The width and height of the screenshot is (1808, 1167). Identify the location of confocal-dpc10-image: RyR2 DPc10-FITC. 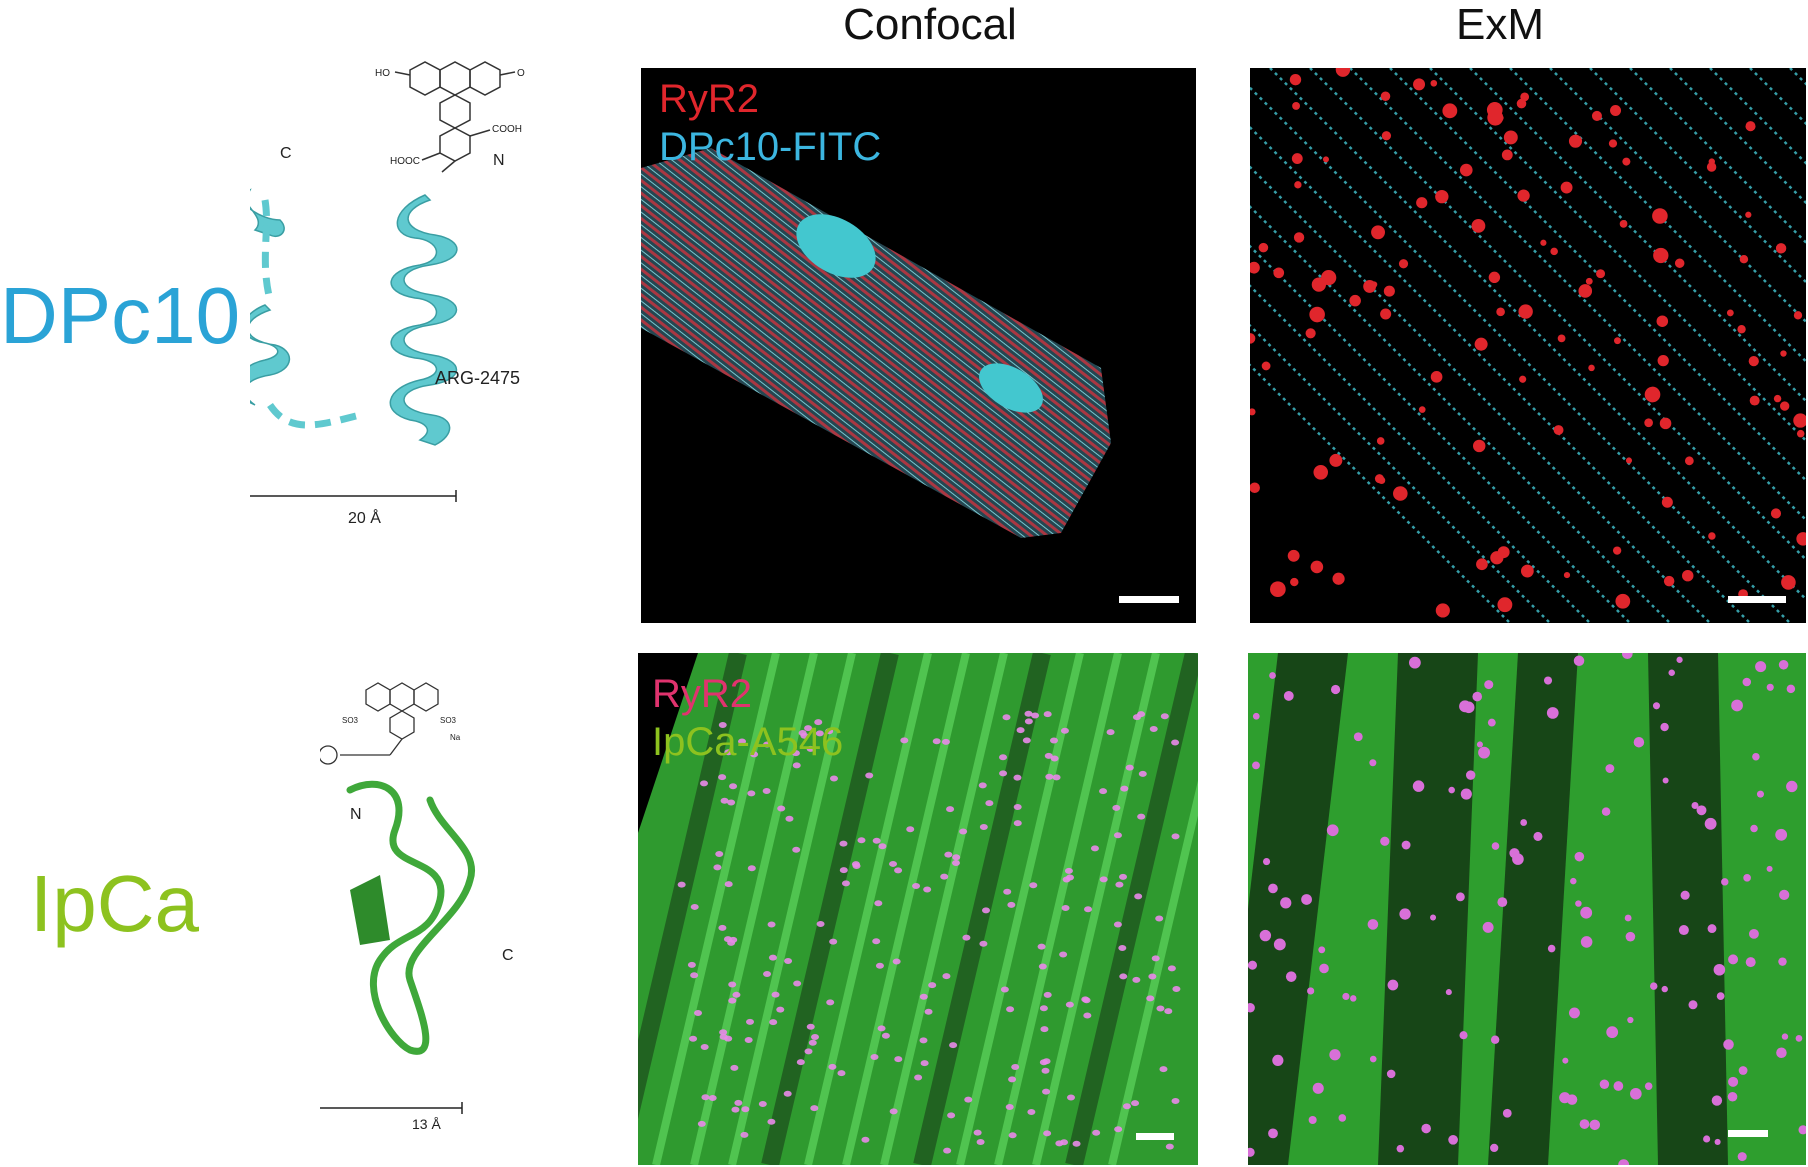
(918, 345).